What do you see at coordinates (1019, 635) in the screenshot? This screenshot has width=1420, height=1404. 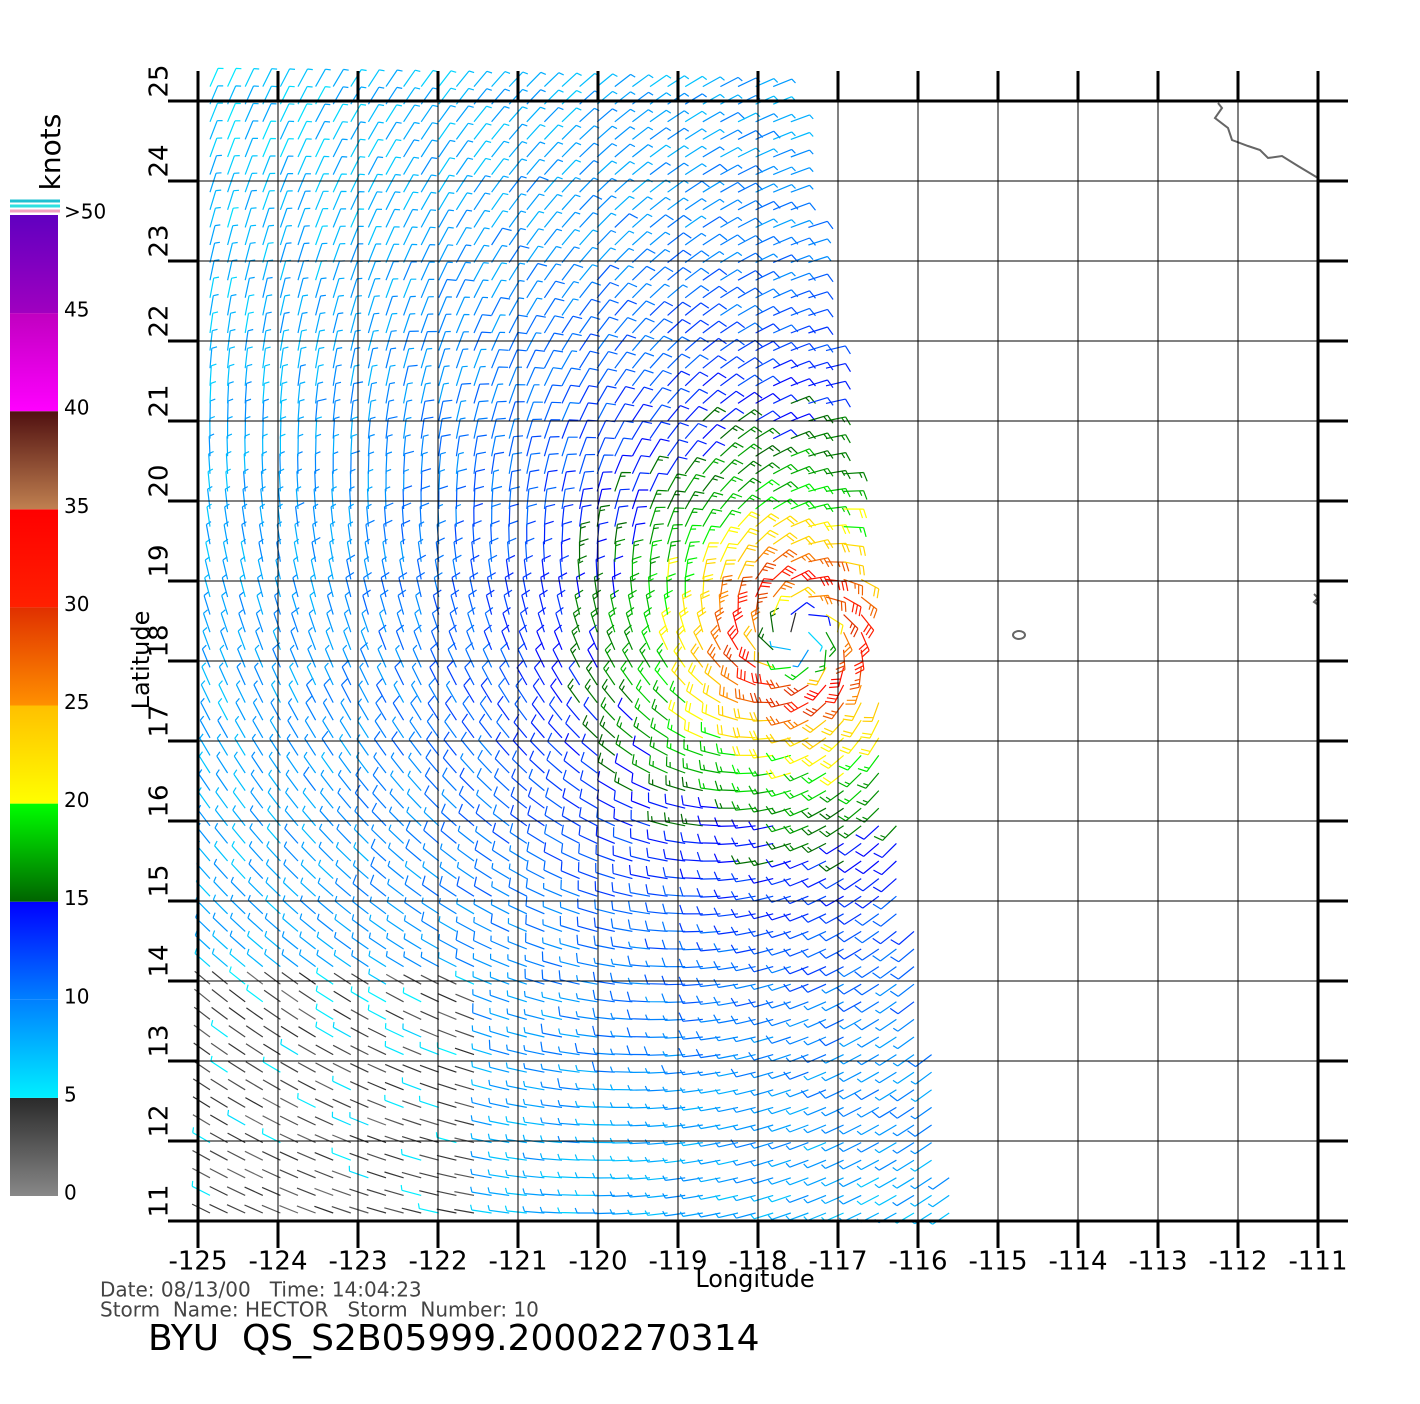 I see `island` at bounding box center [1019, 635].